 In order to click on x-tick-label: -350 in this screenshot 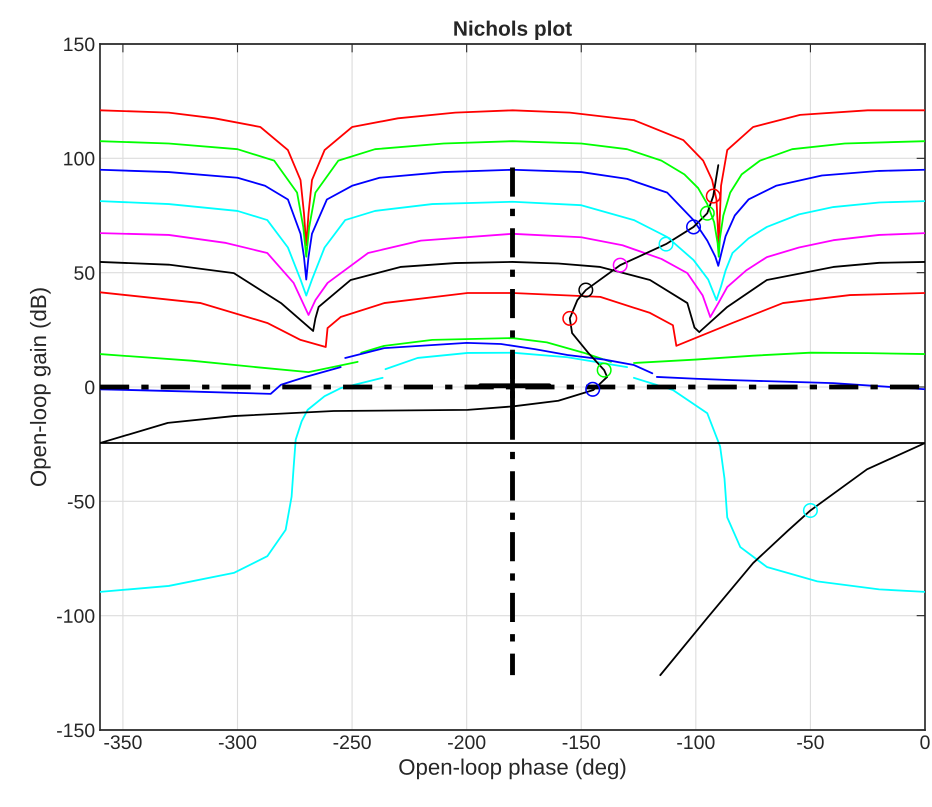, I will do `click(123, 742)`.